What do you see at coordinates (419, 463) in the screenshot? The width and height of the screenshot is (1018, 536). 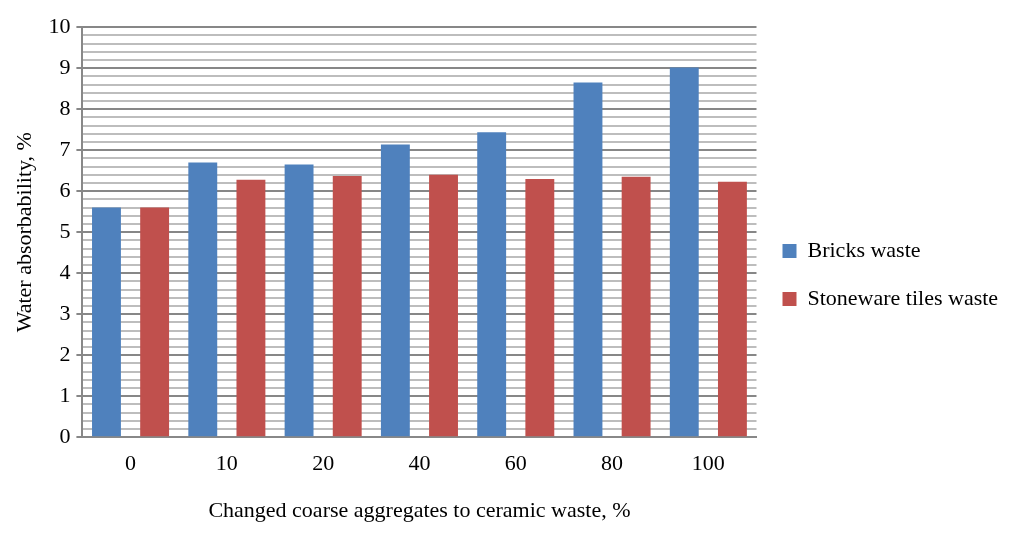 I see `x-tick-label: 40` at bounding box center [419, 463].